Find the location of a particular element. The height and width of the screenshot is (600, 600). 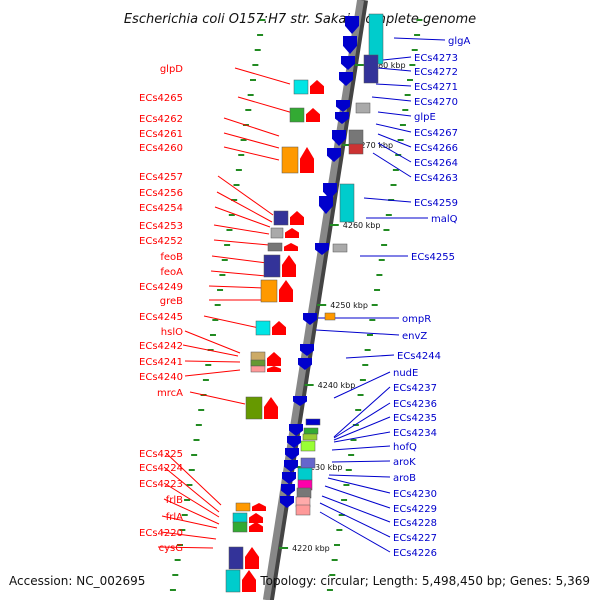

gene-label-ECs4257: ECs4257 is located at coordinates (161, 177).